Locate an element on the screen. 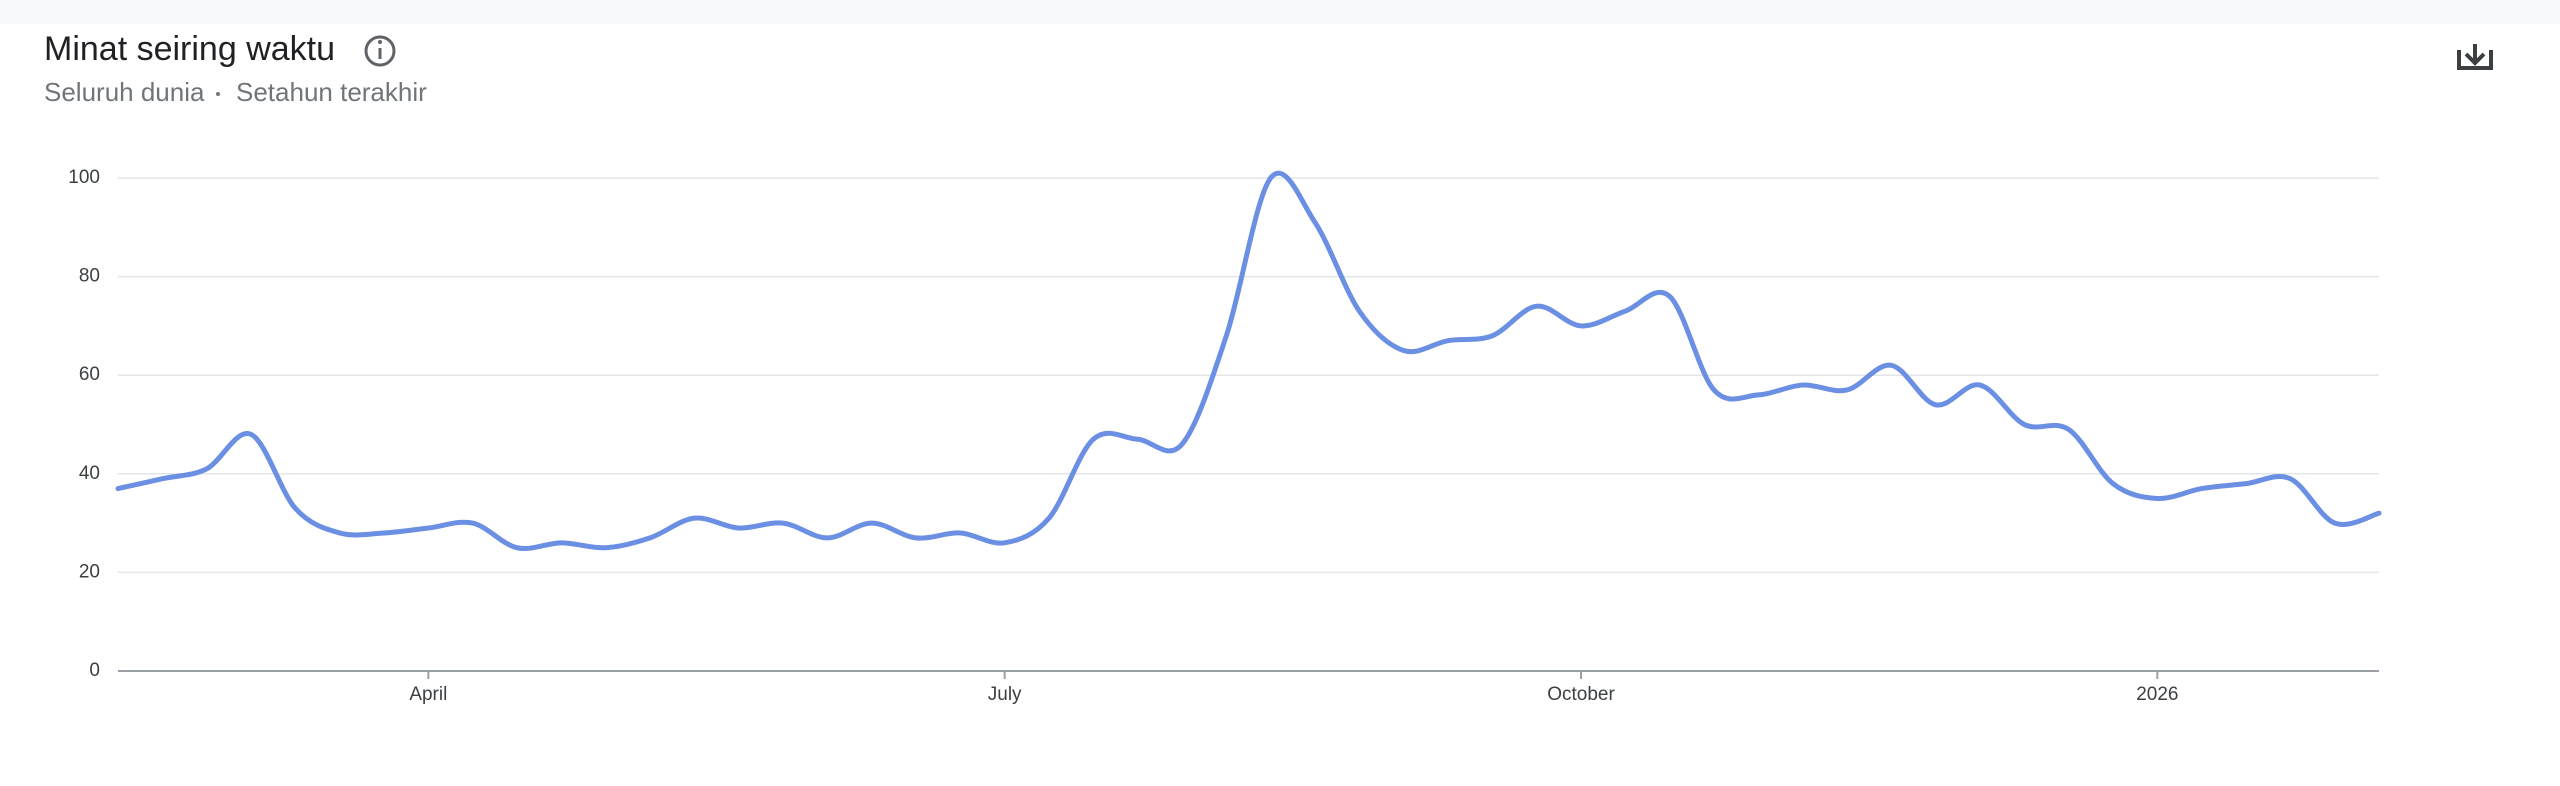 The image size is (2560, 786). download-icon is located at coordinates (2475, 57).